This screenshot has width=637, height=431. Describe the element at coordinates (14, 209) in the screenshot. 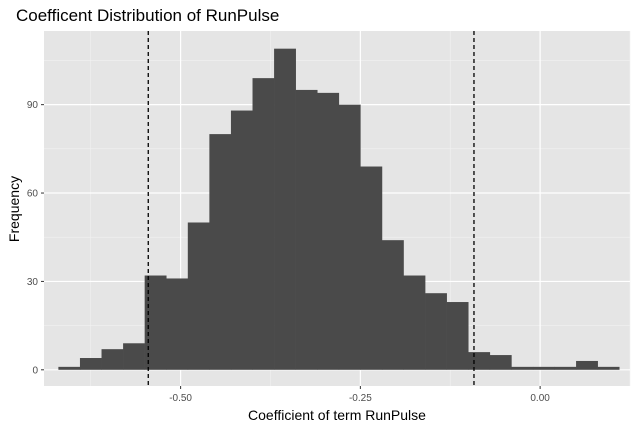

I see `y-axis-title: Frequency` at that location.